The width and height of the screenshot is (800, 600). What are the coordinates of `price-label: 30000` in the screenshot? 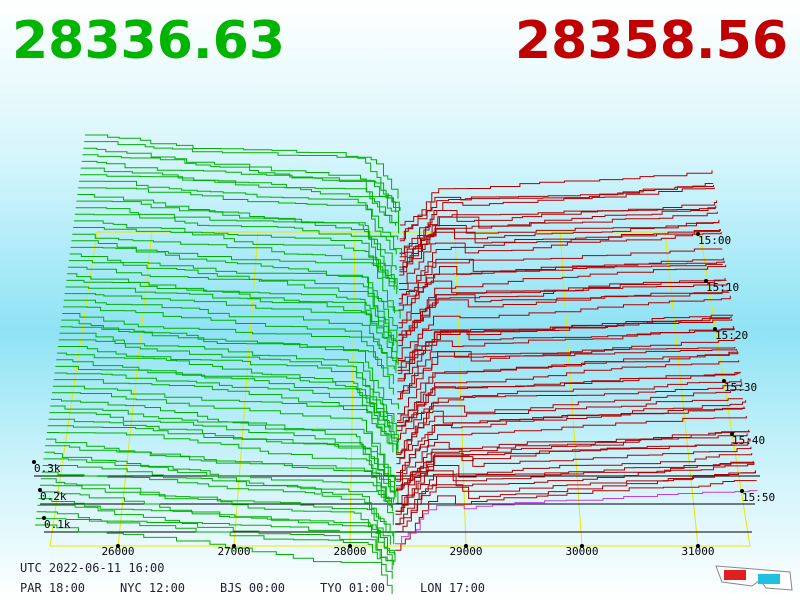 It's located at (581, 551).